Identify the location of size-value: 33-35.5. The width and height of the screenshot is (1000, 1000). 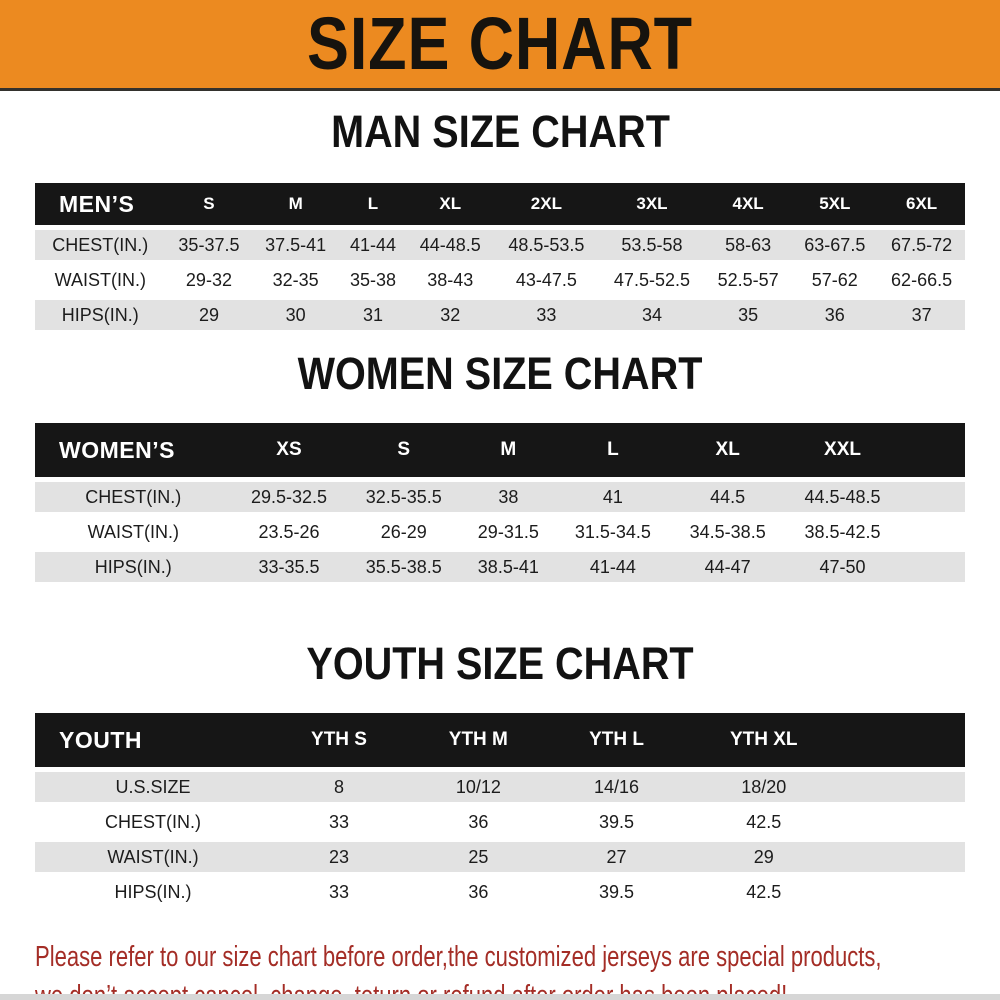
(289, 567).